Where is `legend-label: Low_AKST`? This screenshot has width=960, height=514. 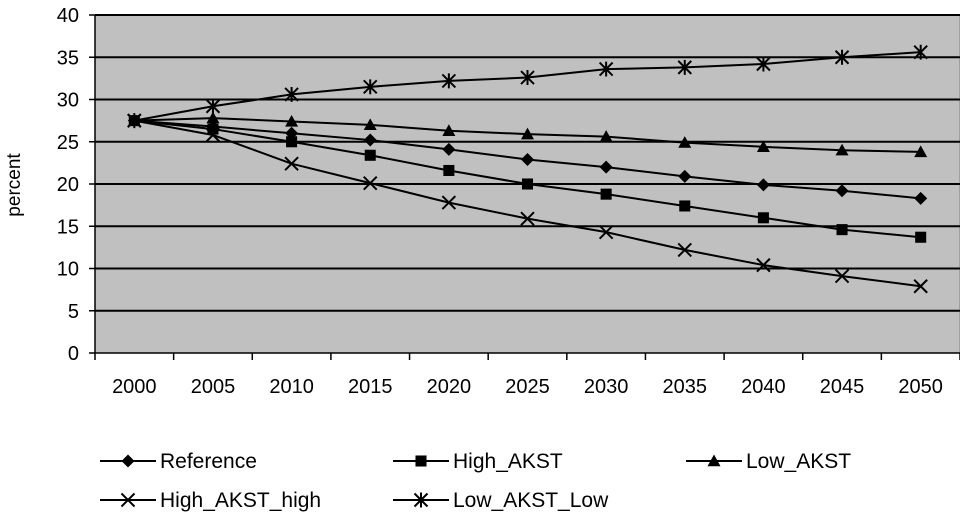
legend-label: Low_AKST is located at coordinates (798, 461).